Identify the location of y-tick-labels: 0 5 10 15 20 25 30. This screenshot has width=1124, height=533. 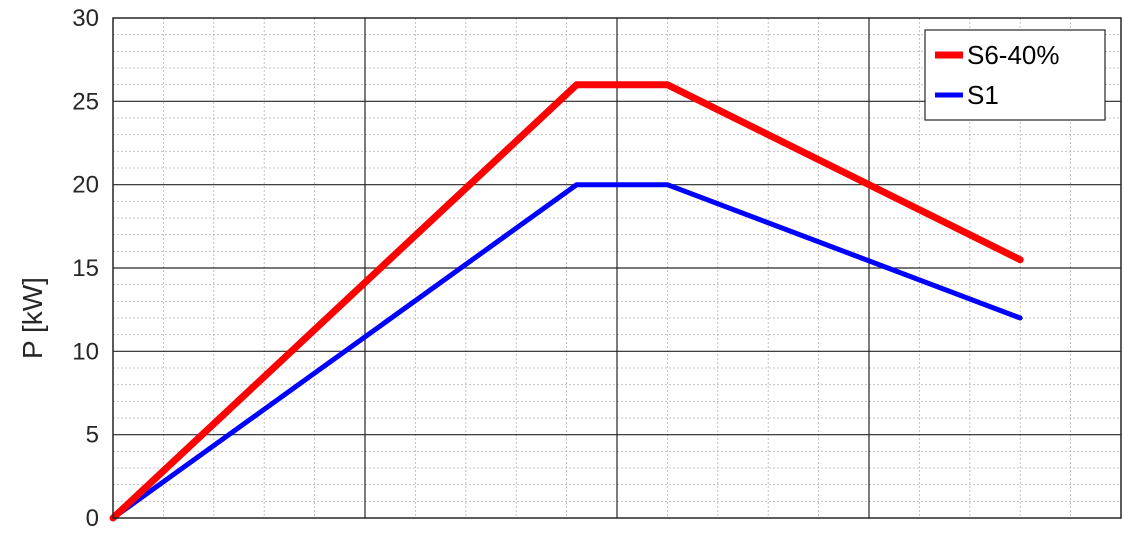
(85, 268).